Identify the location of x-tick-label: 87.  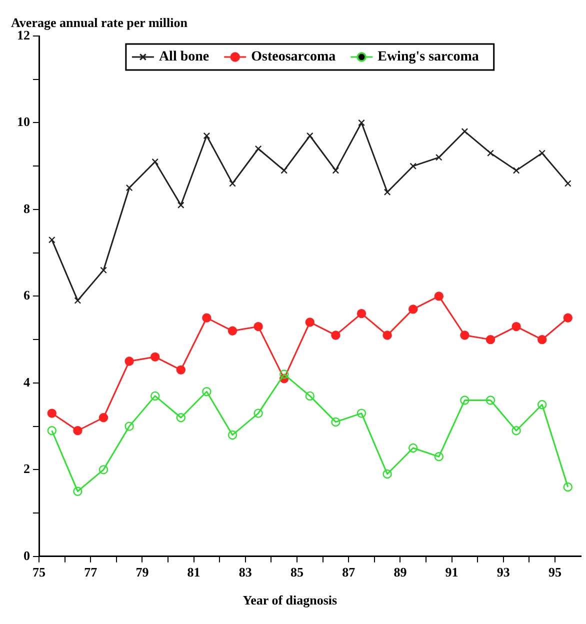
(349, 572).